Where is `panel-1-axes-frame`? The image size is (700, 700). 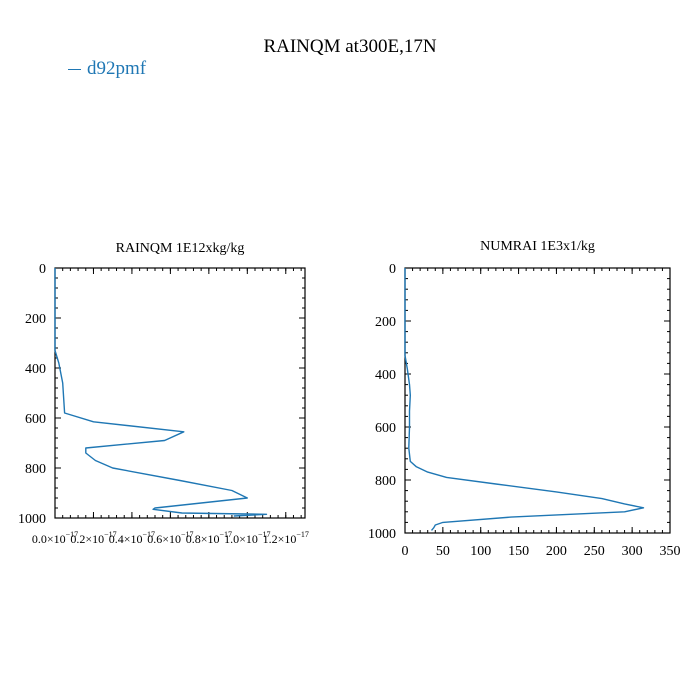 panel-1-axes-frame is located at coordinates (180, 393).